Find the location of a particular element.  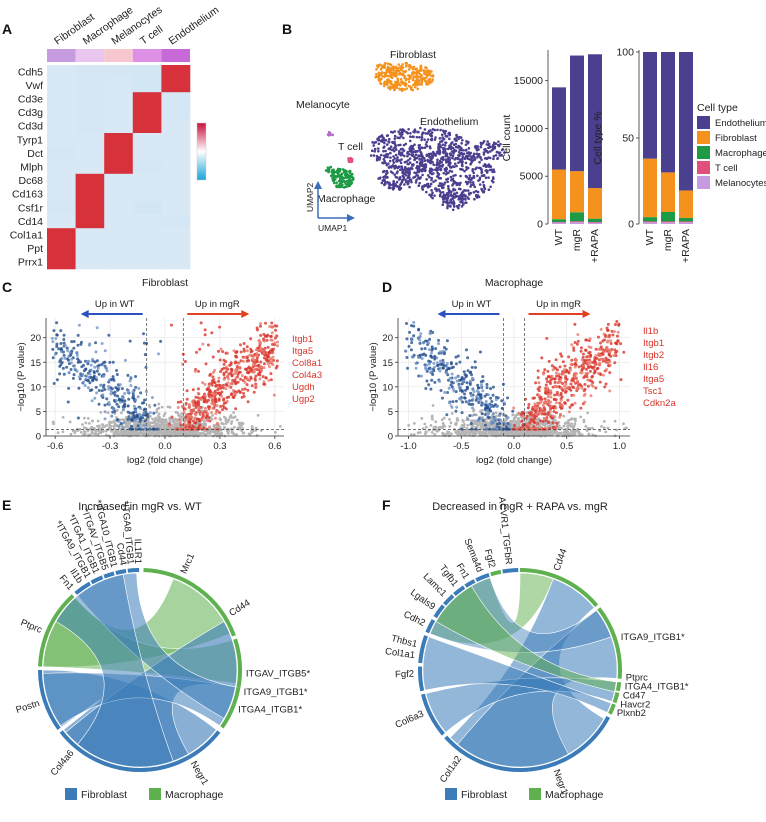

bar-segment-t-cell is located at coordinates (668, 222).